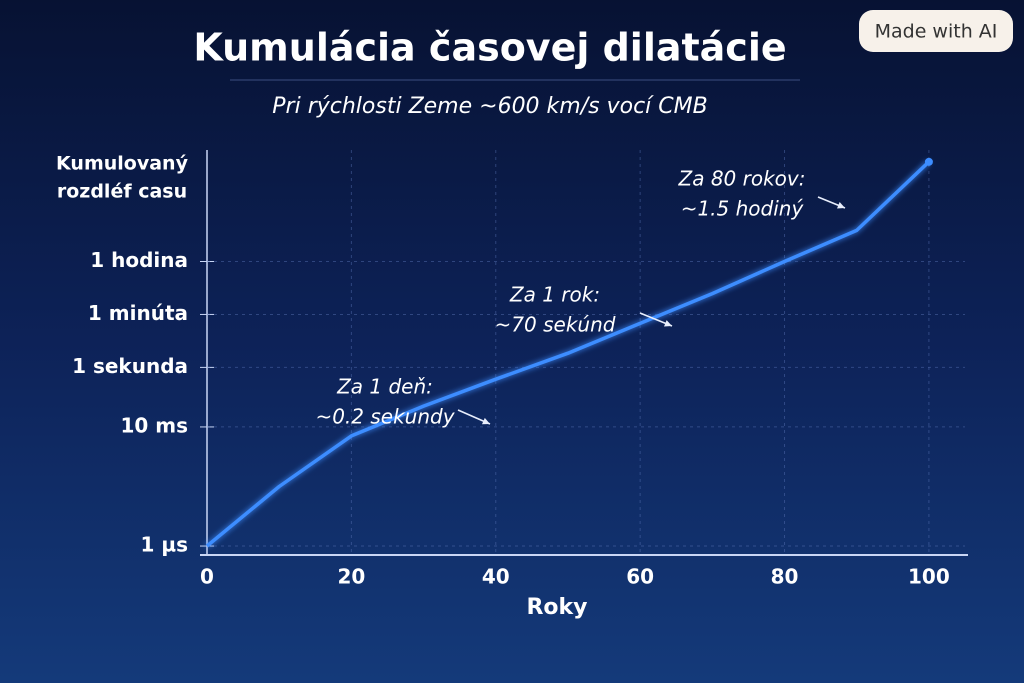 This screenshot has height=683, width=1024. Describe the element at coordinates (138, 313) in the screenshot. I see `y-tick-label: 1 minúta` at that location.